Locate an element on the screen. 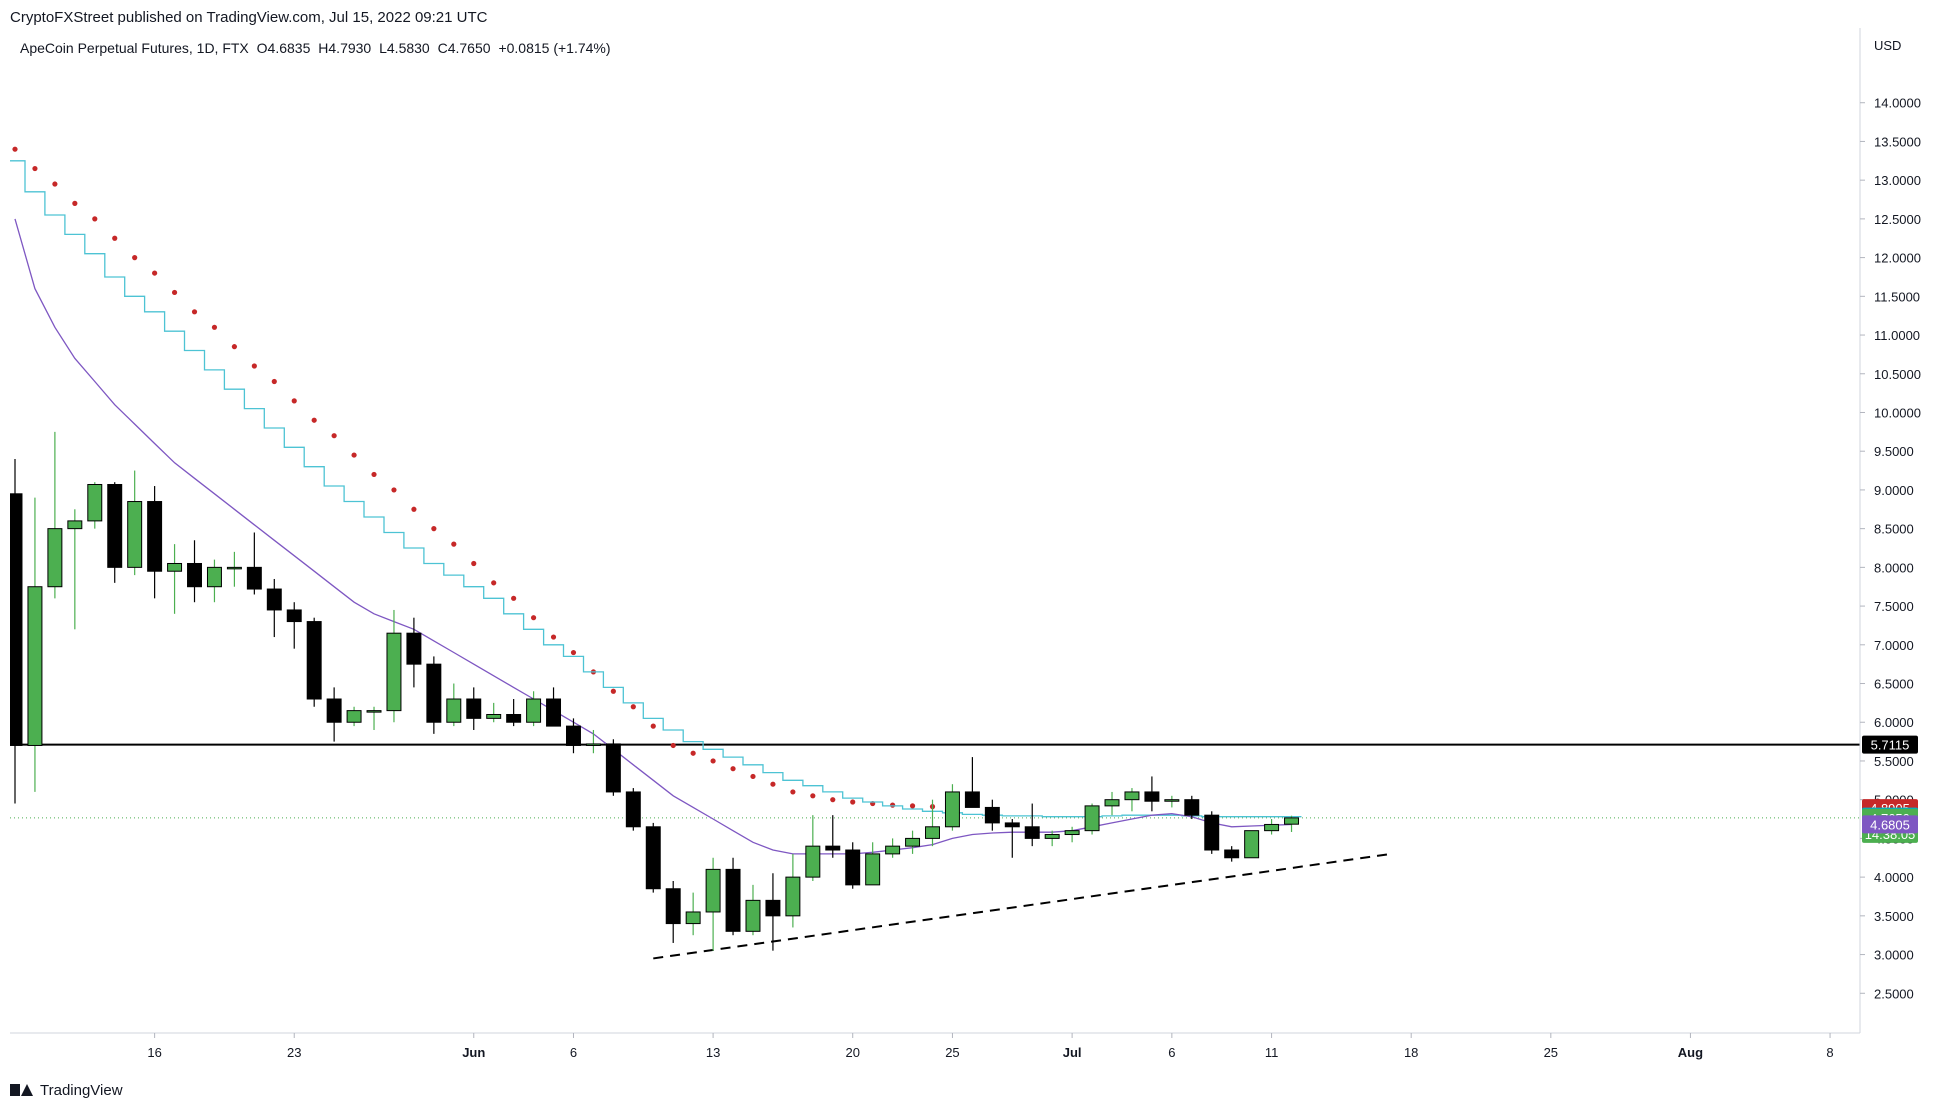 The image size is (1941, 1104). y-tick-label: 6.0000 is located at coordinates (1894, 722).